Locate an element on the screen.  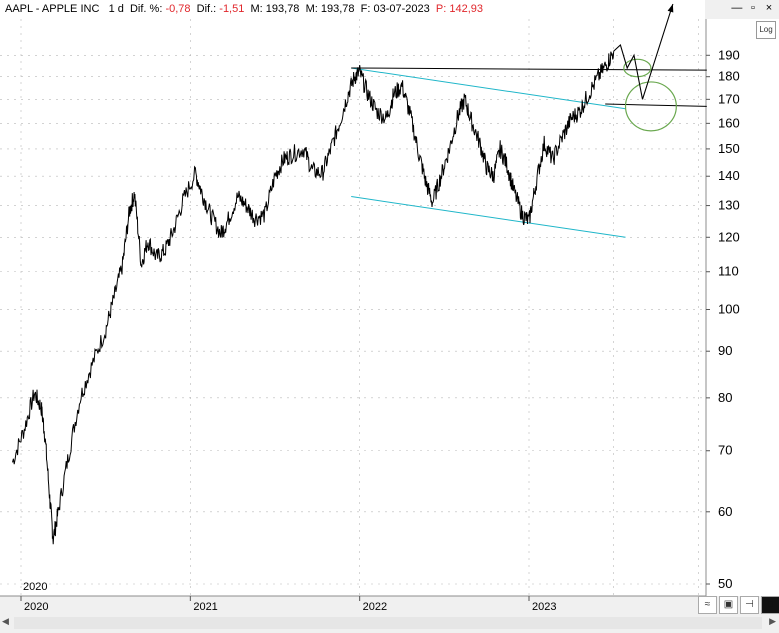
color-swatch-icon: ■ is located at coordinates (770, 605).